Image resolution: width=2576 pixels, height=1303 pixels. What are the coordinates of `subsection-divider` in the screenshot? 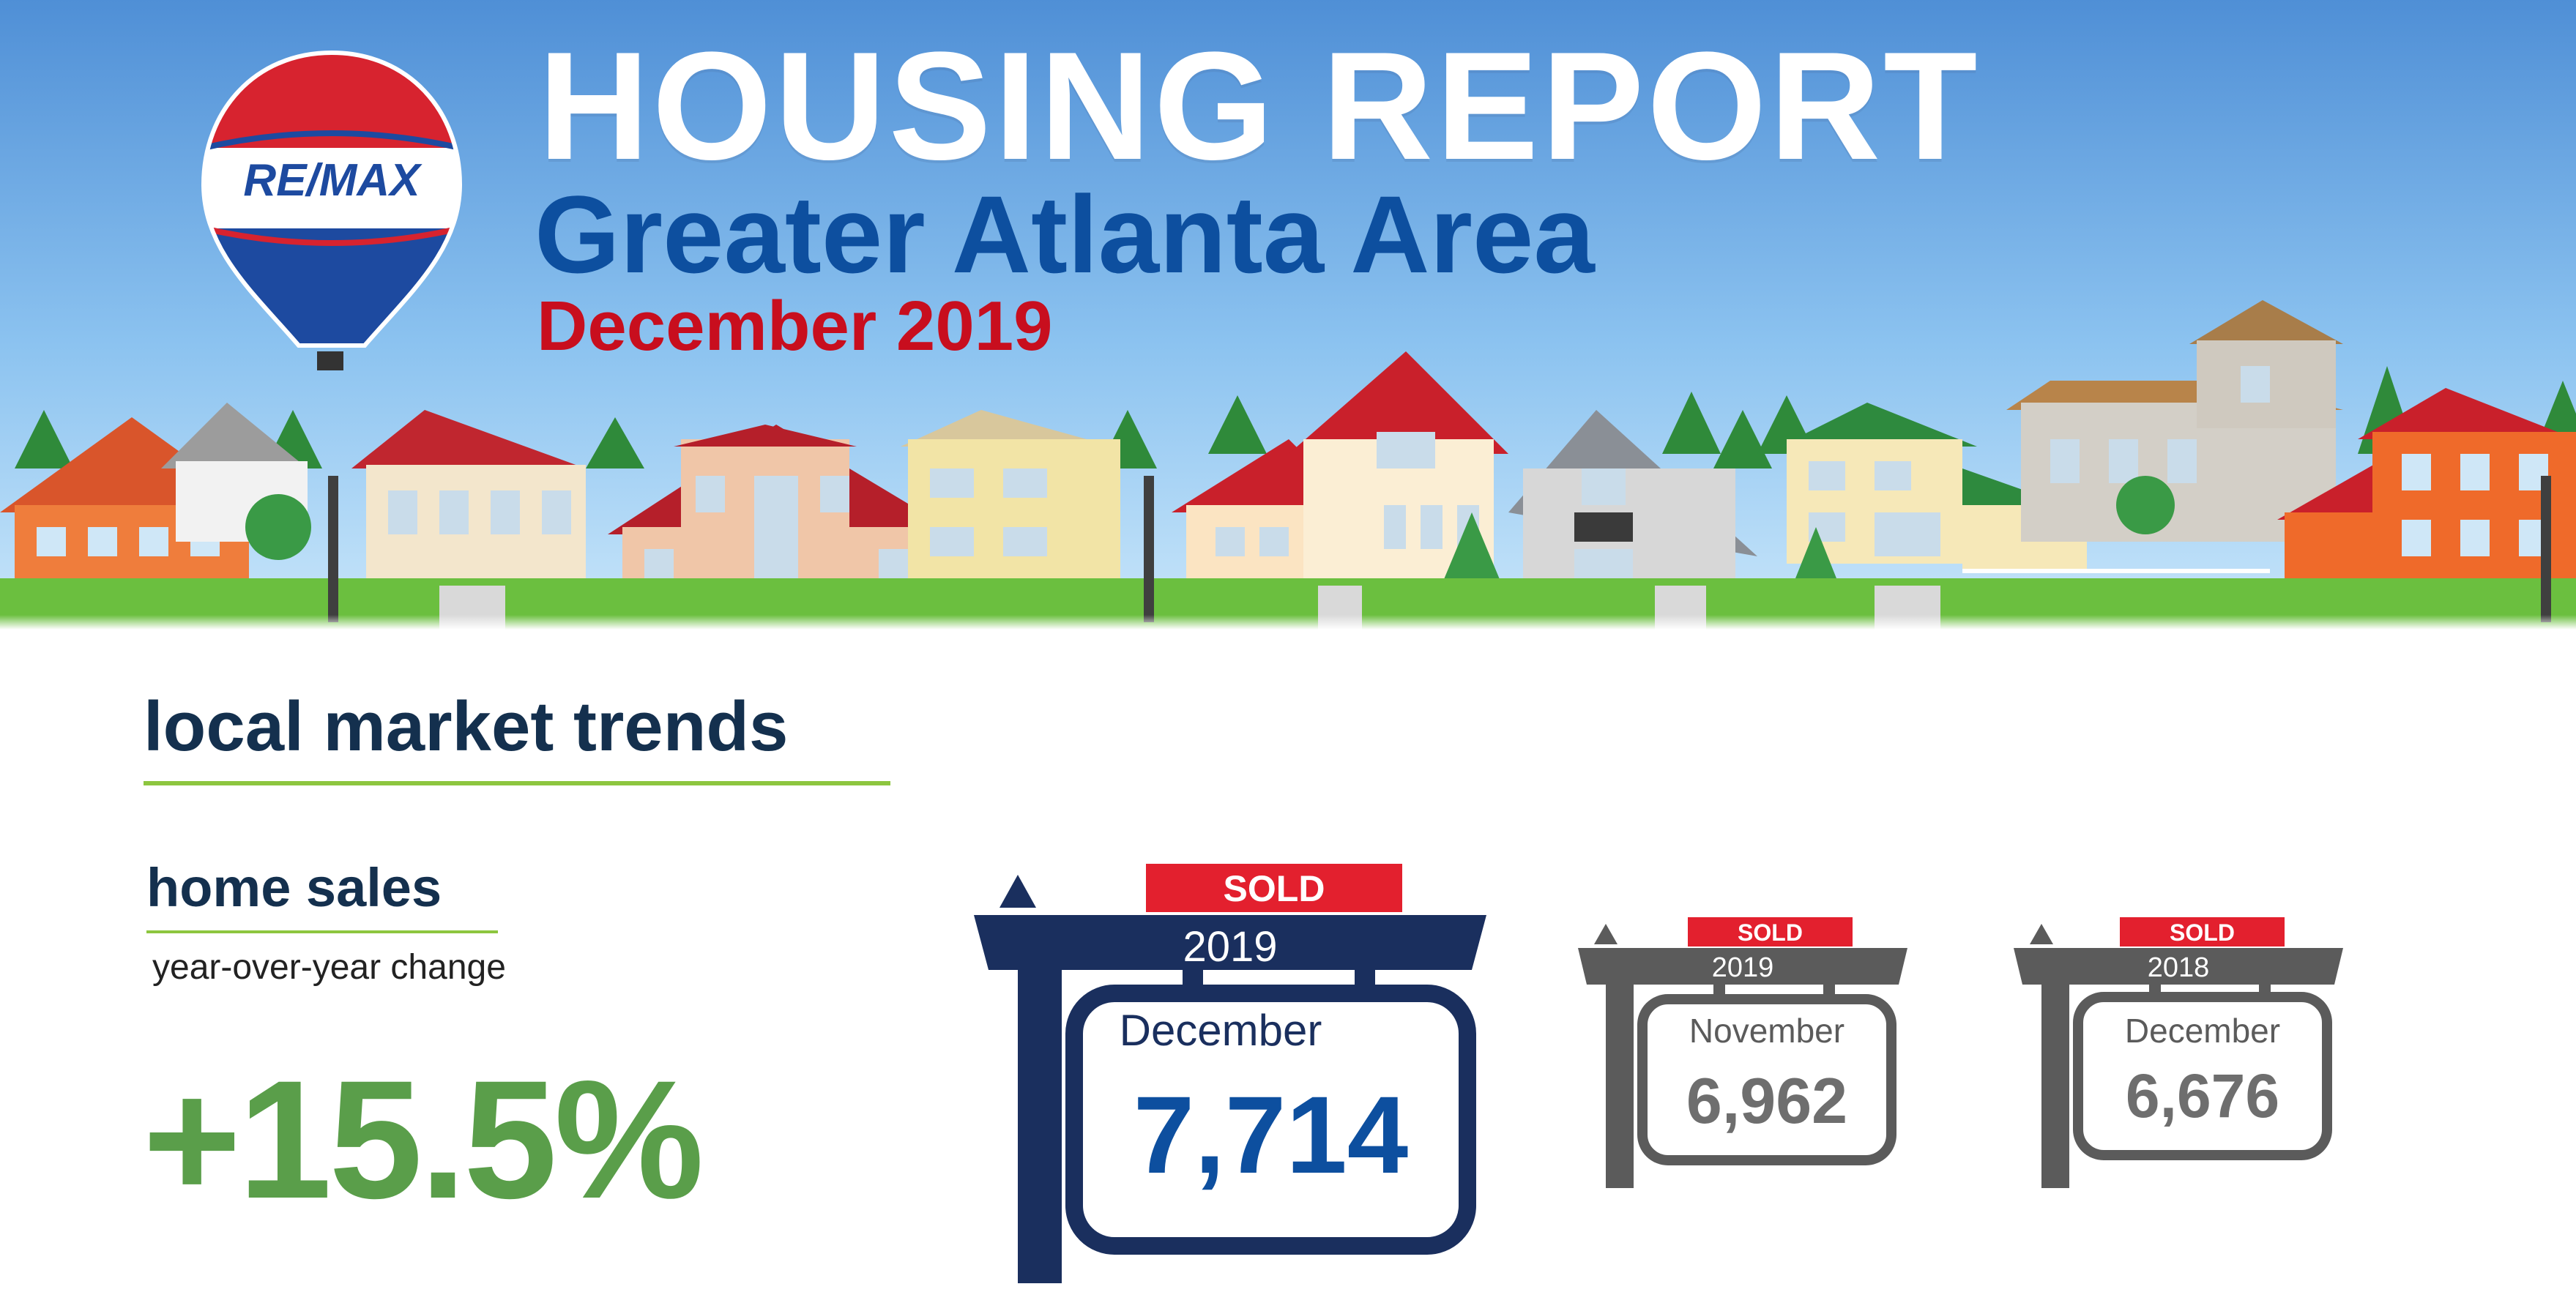 It's located at (322, 931).